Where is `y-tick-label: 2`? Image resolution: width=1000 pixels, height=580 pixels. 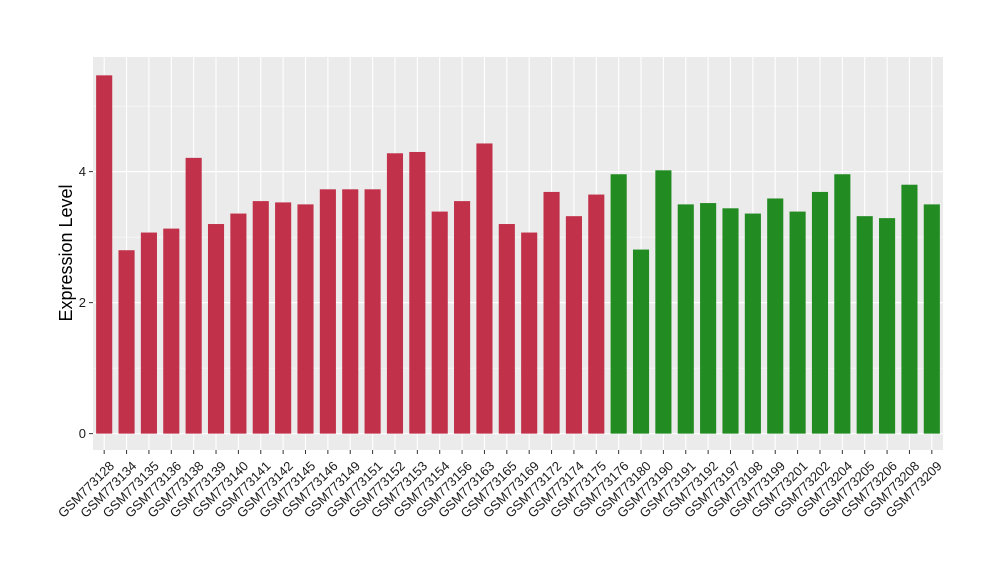 y-tick-label: 2 is located at coordinates (82, 302).